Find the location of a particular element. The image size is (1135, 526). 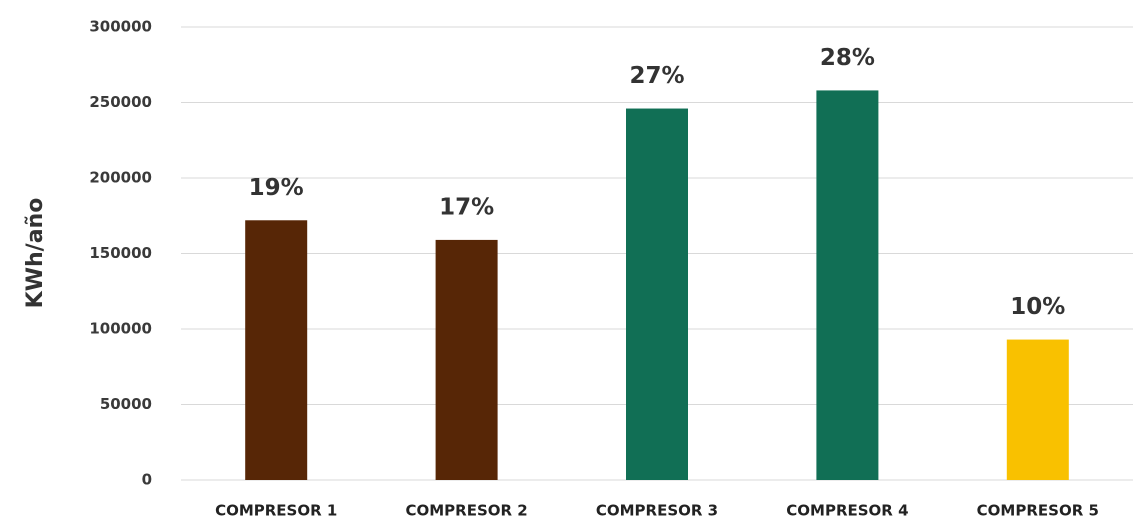

y-tick-label: 0 is located at coordinates (147, 480).